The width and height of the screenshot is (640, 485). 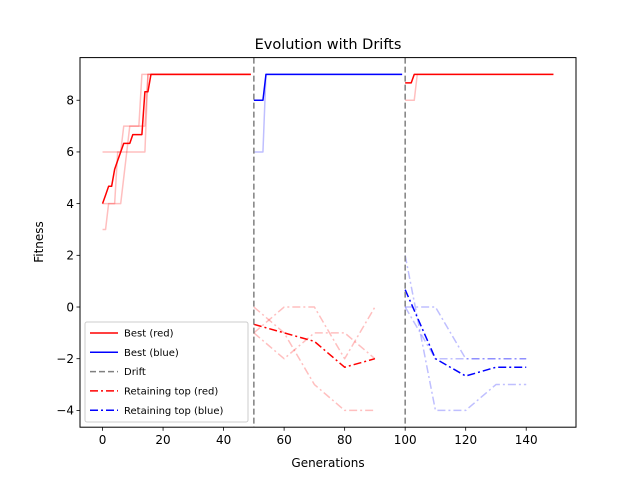 I want to click on legend-label: Best (blue), so click(x=151, y=353).